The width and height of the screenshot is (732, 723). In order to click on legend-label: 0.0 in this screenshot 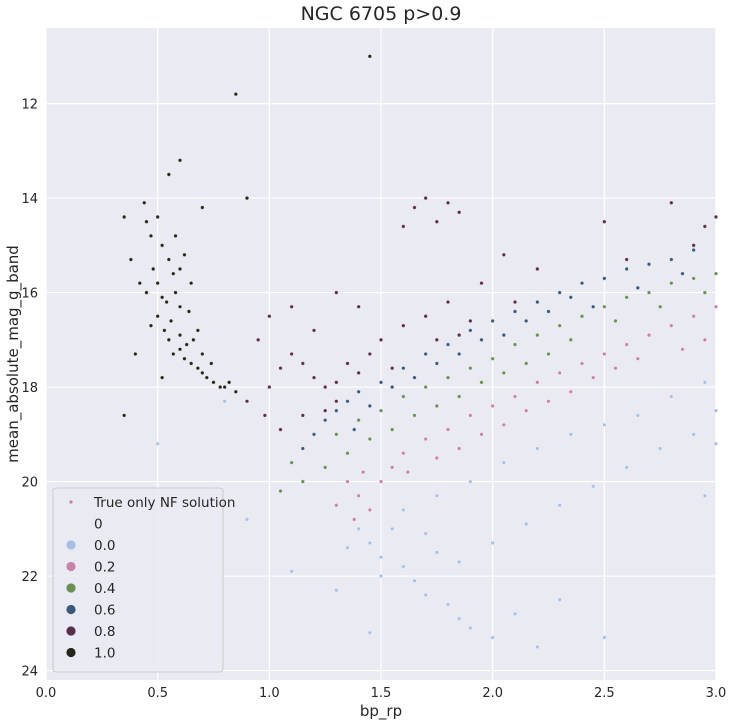, I will do `click(104, 546)`.